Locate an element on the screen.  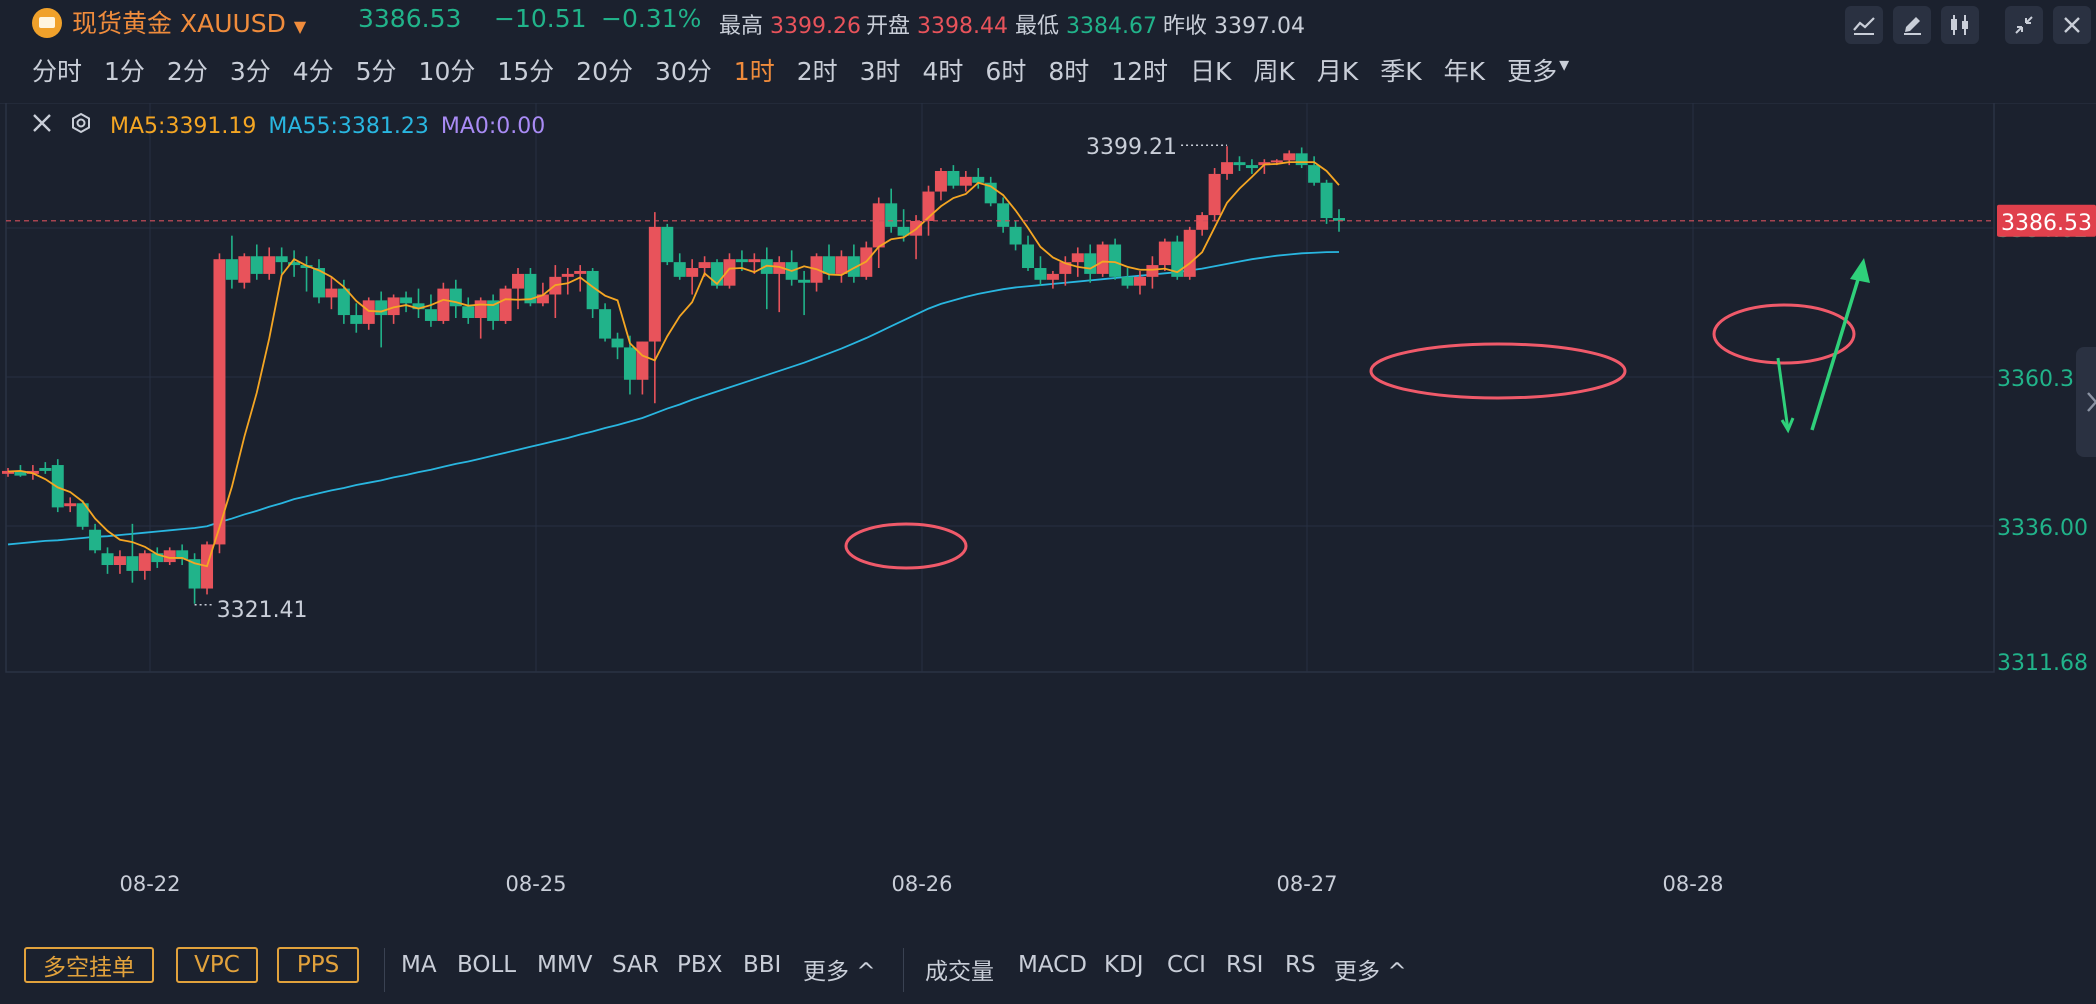
period-tab: 6时 is located at coordinates (1006, 71).